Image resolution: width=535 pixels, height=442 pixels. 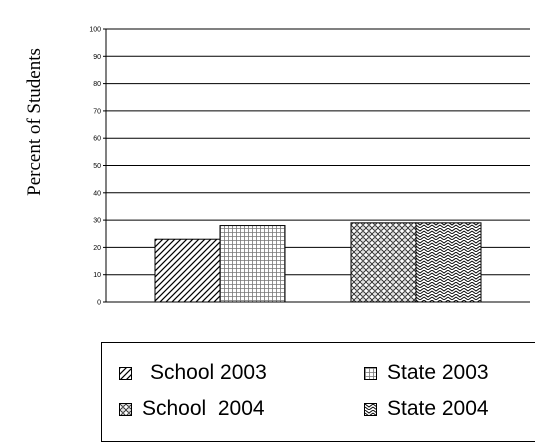 What do you see at coordinates (97, 139) in the screenshot?
I see `y-tick-label: 60` at bounding box center [97, 139].